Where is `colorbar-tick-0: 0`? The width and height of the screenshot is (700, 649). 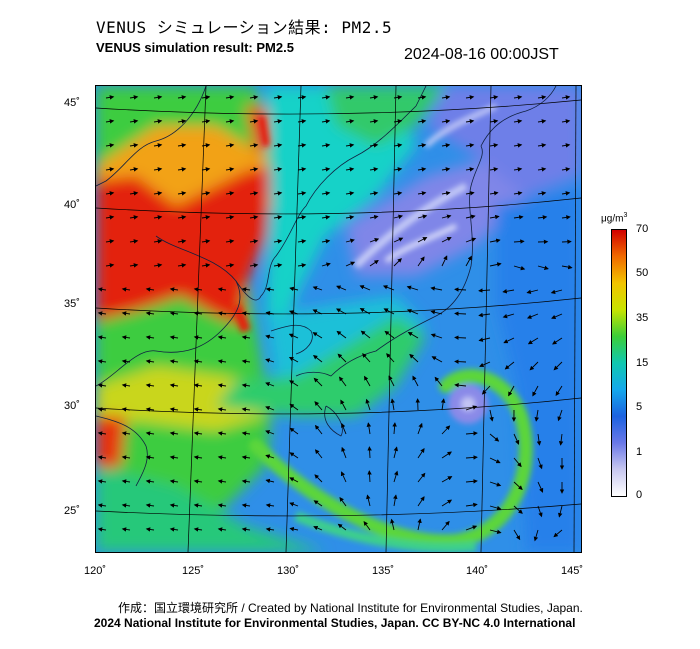 colorbar-tick-0: 0 is located at coordinates (639, 495).